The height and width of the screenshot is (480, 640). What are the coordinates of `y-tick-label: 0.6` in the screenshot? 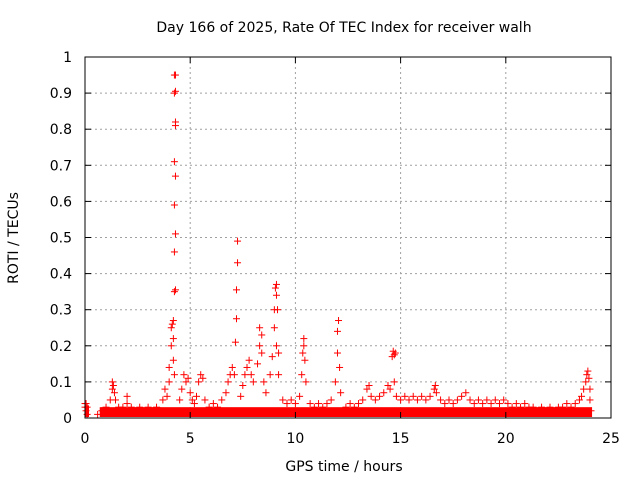 It's located at (61, 202).